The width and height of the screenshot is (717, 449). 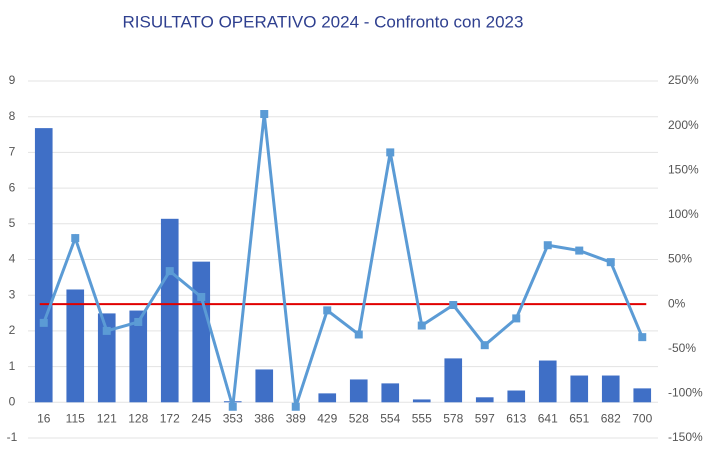 I want to click on y2-tick-label: -50%, so click(x=682, y=348).